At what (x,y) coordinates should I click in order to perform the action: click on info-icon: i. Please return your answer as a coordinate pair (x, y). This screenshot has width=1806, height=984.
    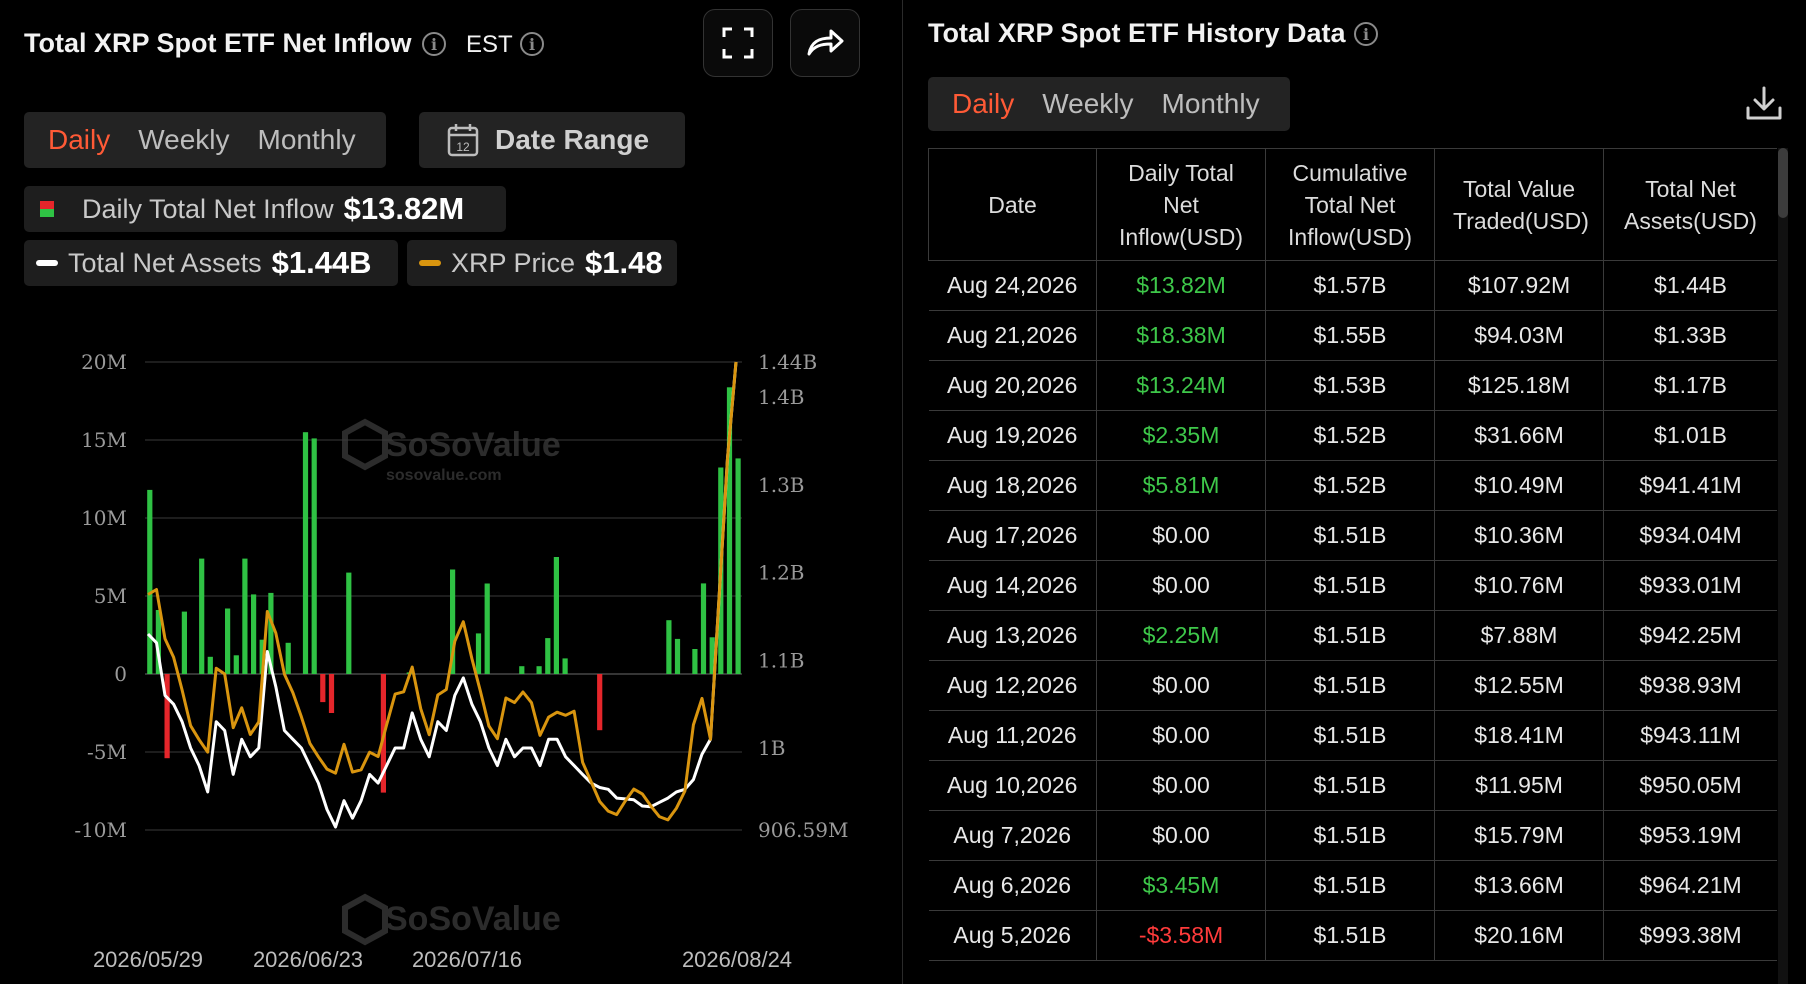
    Looking at the image, I should click on (434, 44).